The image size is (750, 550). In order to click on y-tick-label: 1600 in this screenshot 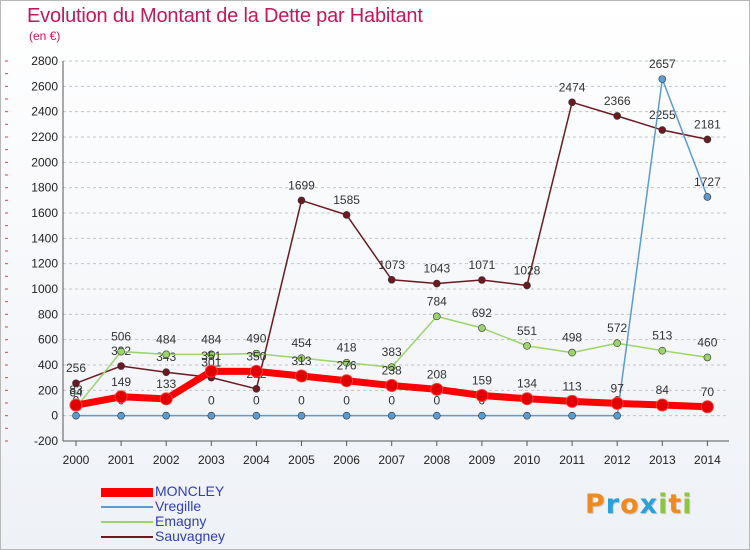, I will do `click(44, 213)`.